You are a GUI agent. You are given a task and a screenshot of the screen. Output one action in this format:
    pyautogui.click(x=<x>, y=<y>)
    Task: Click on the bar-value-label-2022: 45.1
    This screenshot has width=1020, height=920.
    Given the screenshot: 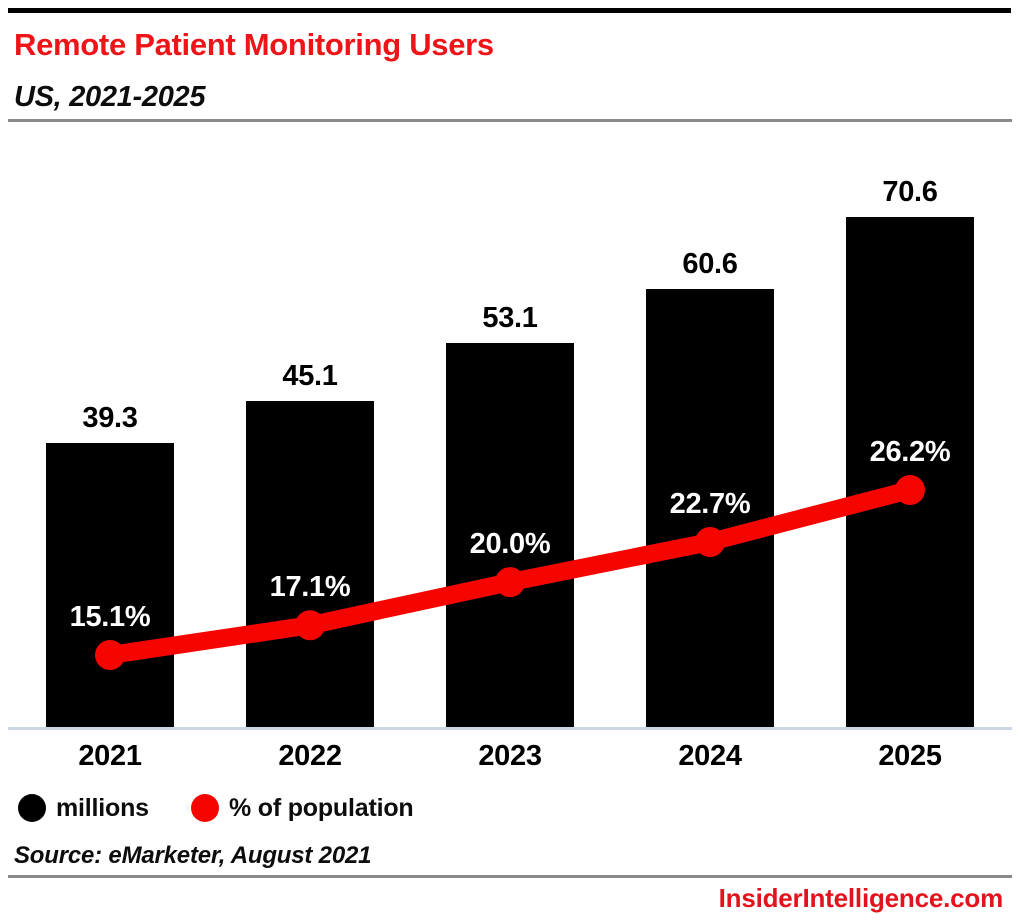 What is the action you would take?
    pyautogui.click(x=310, y=376)
    